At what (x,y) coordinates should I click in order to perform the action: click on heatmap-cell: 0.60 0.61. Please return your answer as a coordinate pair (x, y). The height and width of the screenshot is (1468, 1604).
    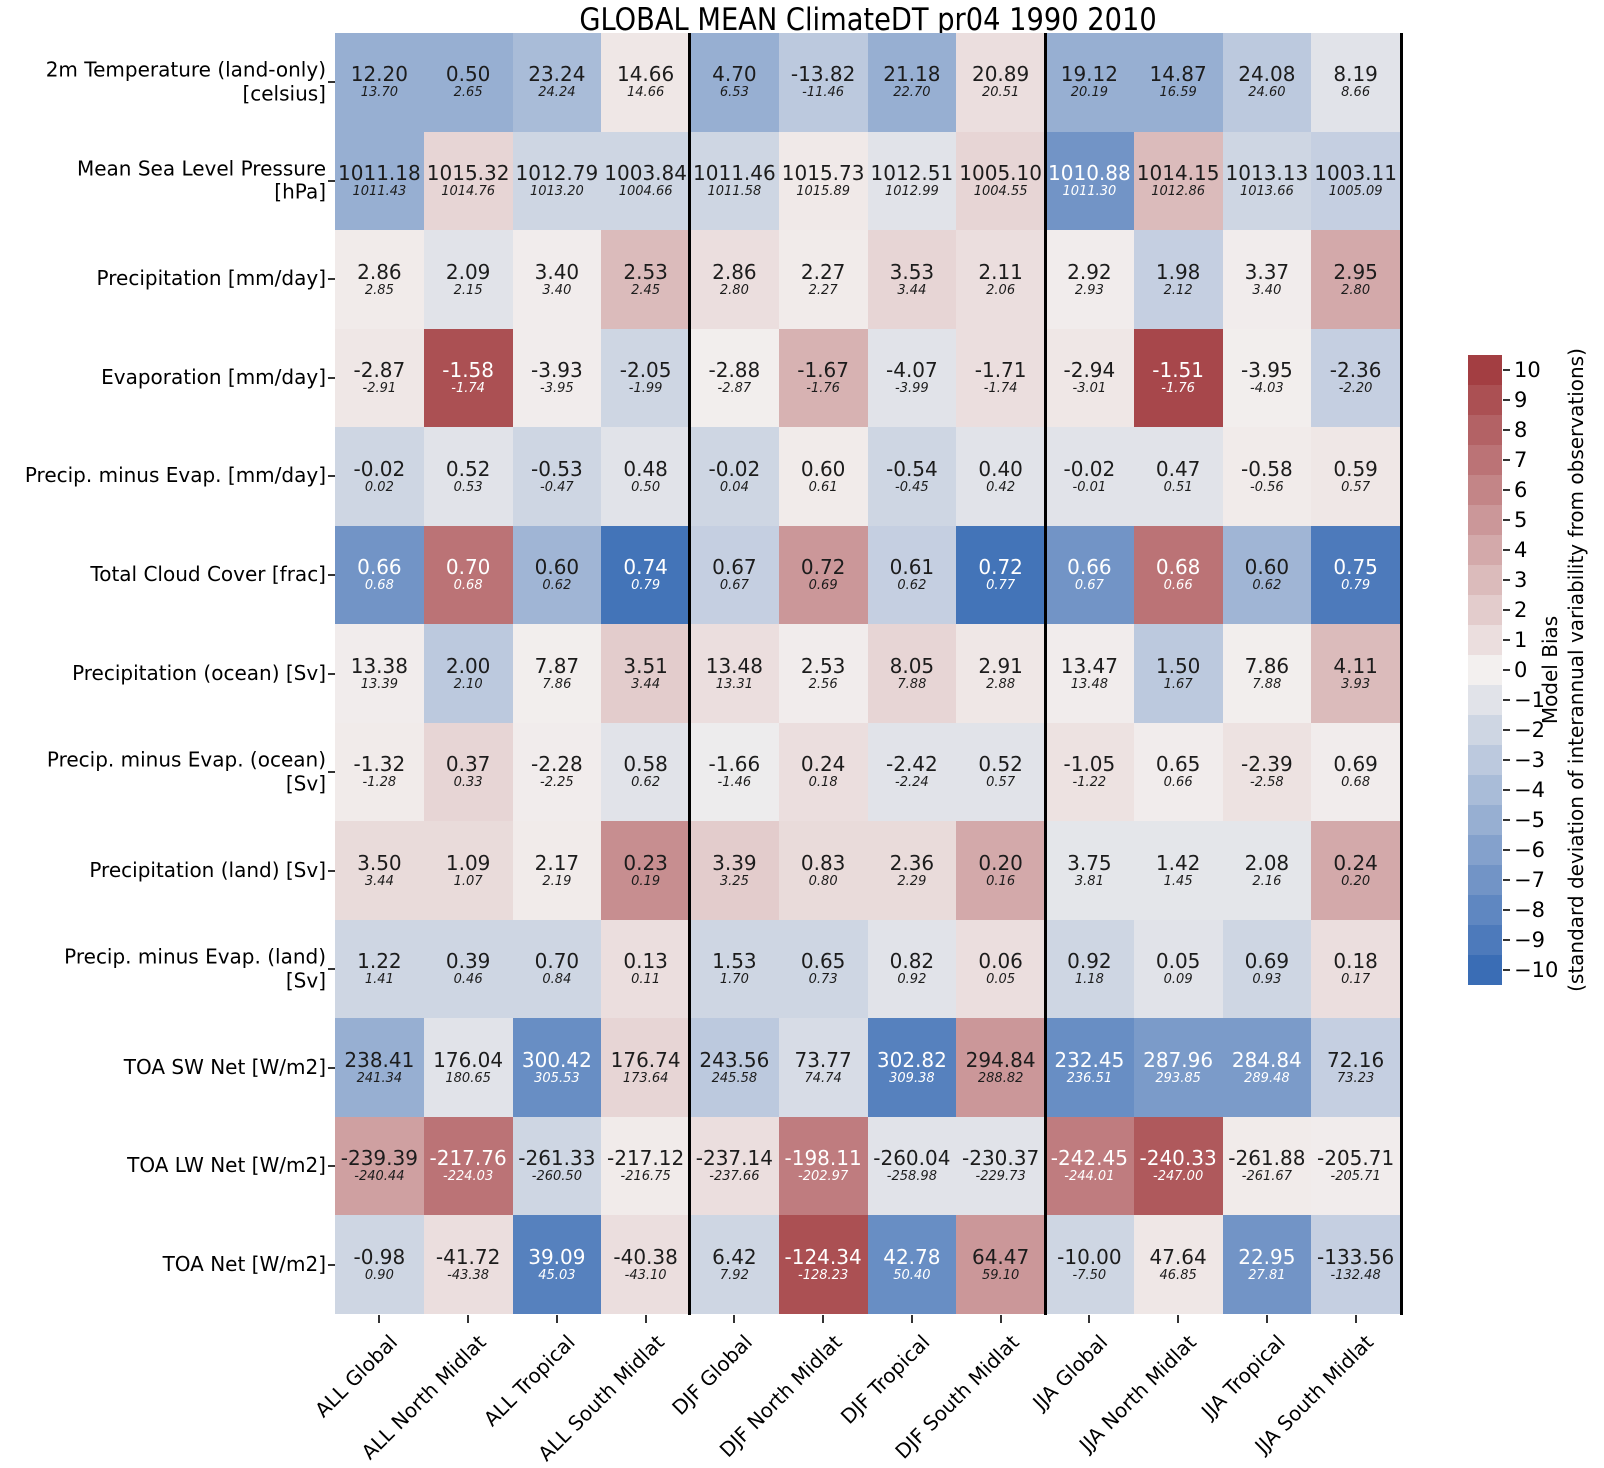
    Looking at the image, I should click on (823, 476).